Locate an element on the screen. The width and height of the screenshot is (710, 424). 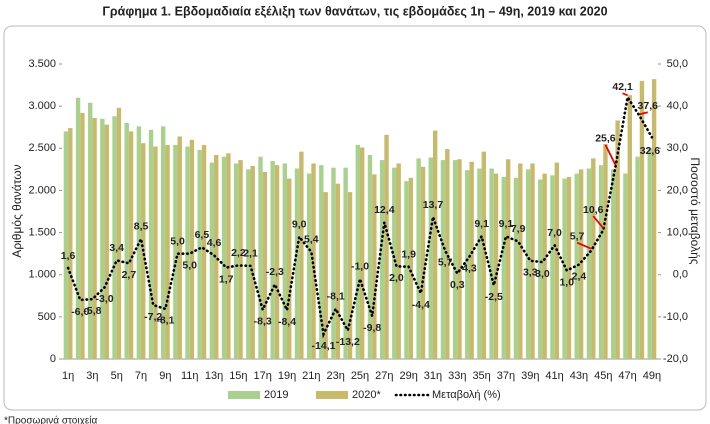
x-tick-label: 27η is located at coordinates (384, 376).